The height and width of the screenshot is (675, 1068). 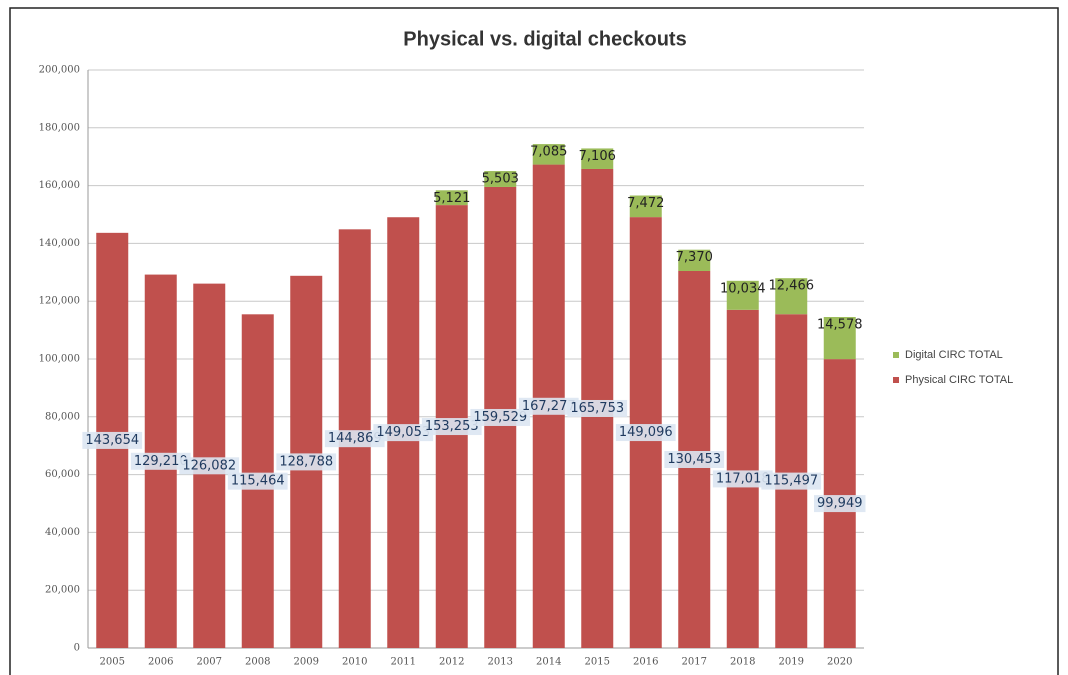 What do you see at coordinates (544, 39) in the screenshot?
I see `chart-title: Physical vs. digital checkouts` at bounding box center [544, 39].